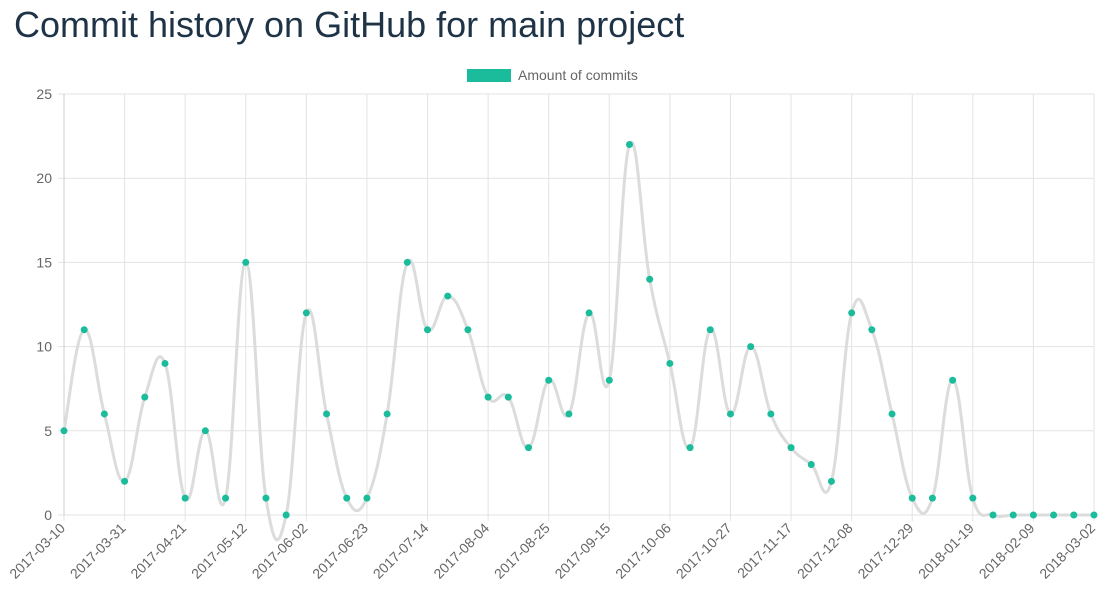 The height and width of the screenshot is (600, 1119). Describe the element at coordinates (340, 551) in the screenshot. I see `x-tick-label: 2017-06-23` at that location.